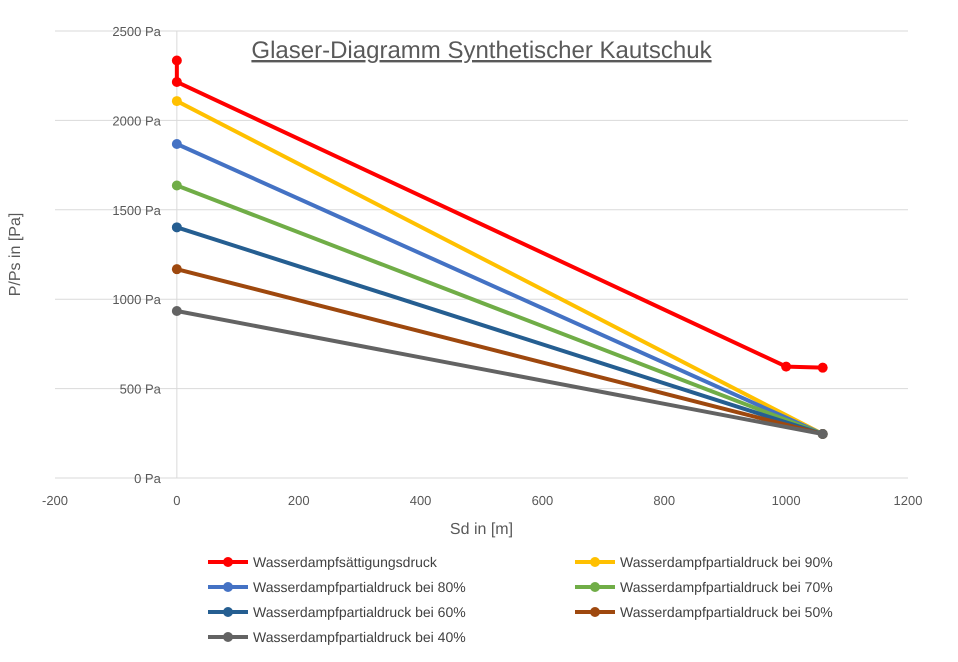  Describe the element at coordinates (908, 500) in the screenshot. I see `x-tick-label: 1200` at that location.